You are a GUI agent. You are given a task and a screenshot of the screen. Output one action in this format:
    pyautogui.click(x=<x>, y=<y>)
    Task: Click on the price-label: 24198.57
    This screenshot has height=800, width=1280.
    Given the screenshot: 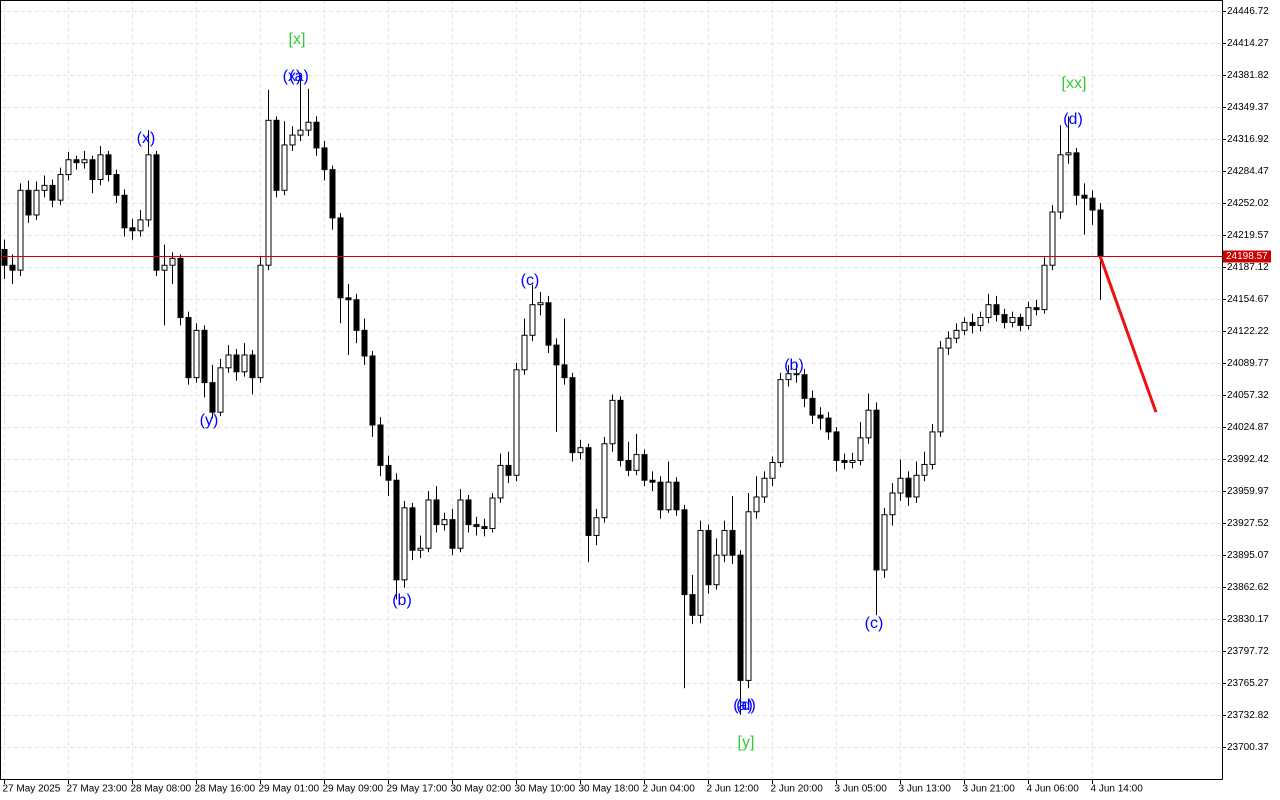 What is the action you would take?
    pyautogui.click(x=1247, y=256)
    